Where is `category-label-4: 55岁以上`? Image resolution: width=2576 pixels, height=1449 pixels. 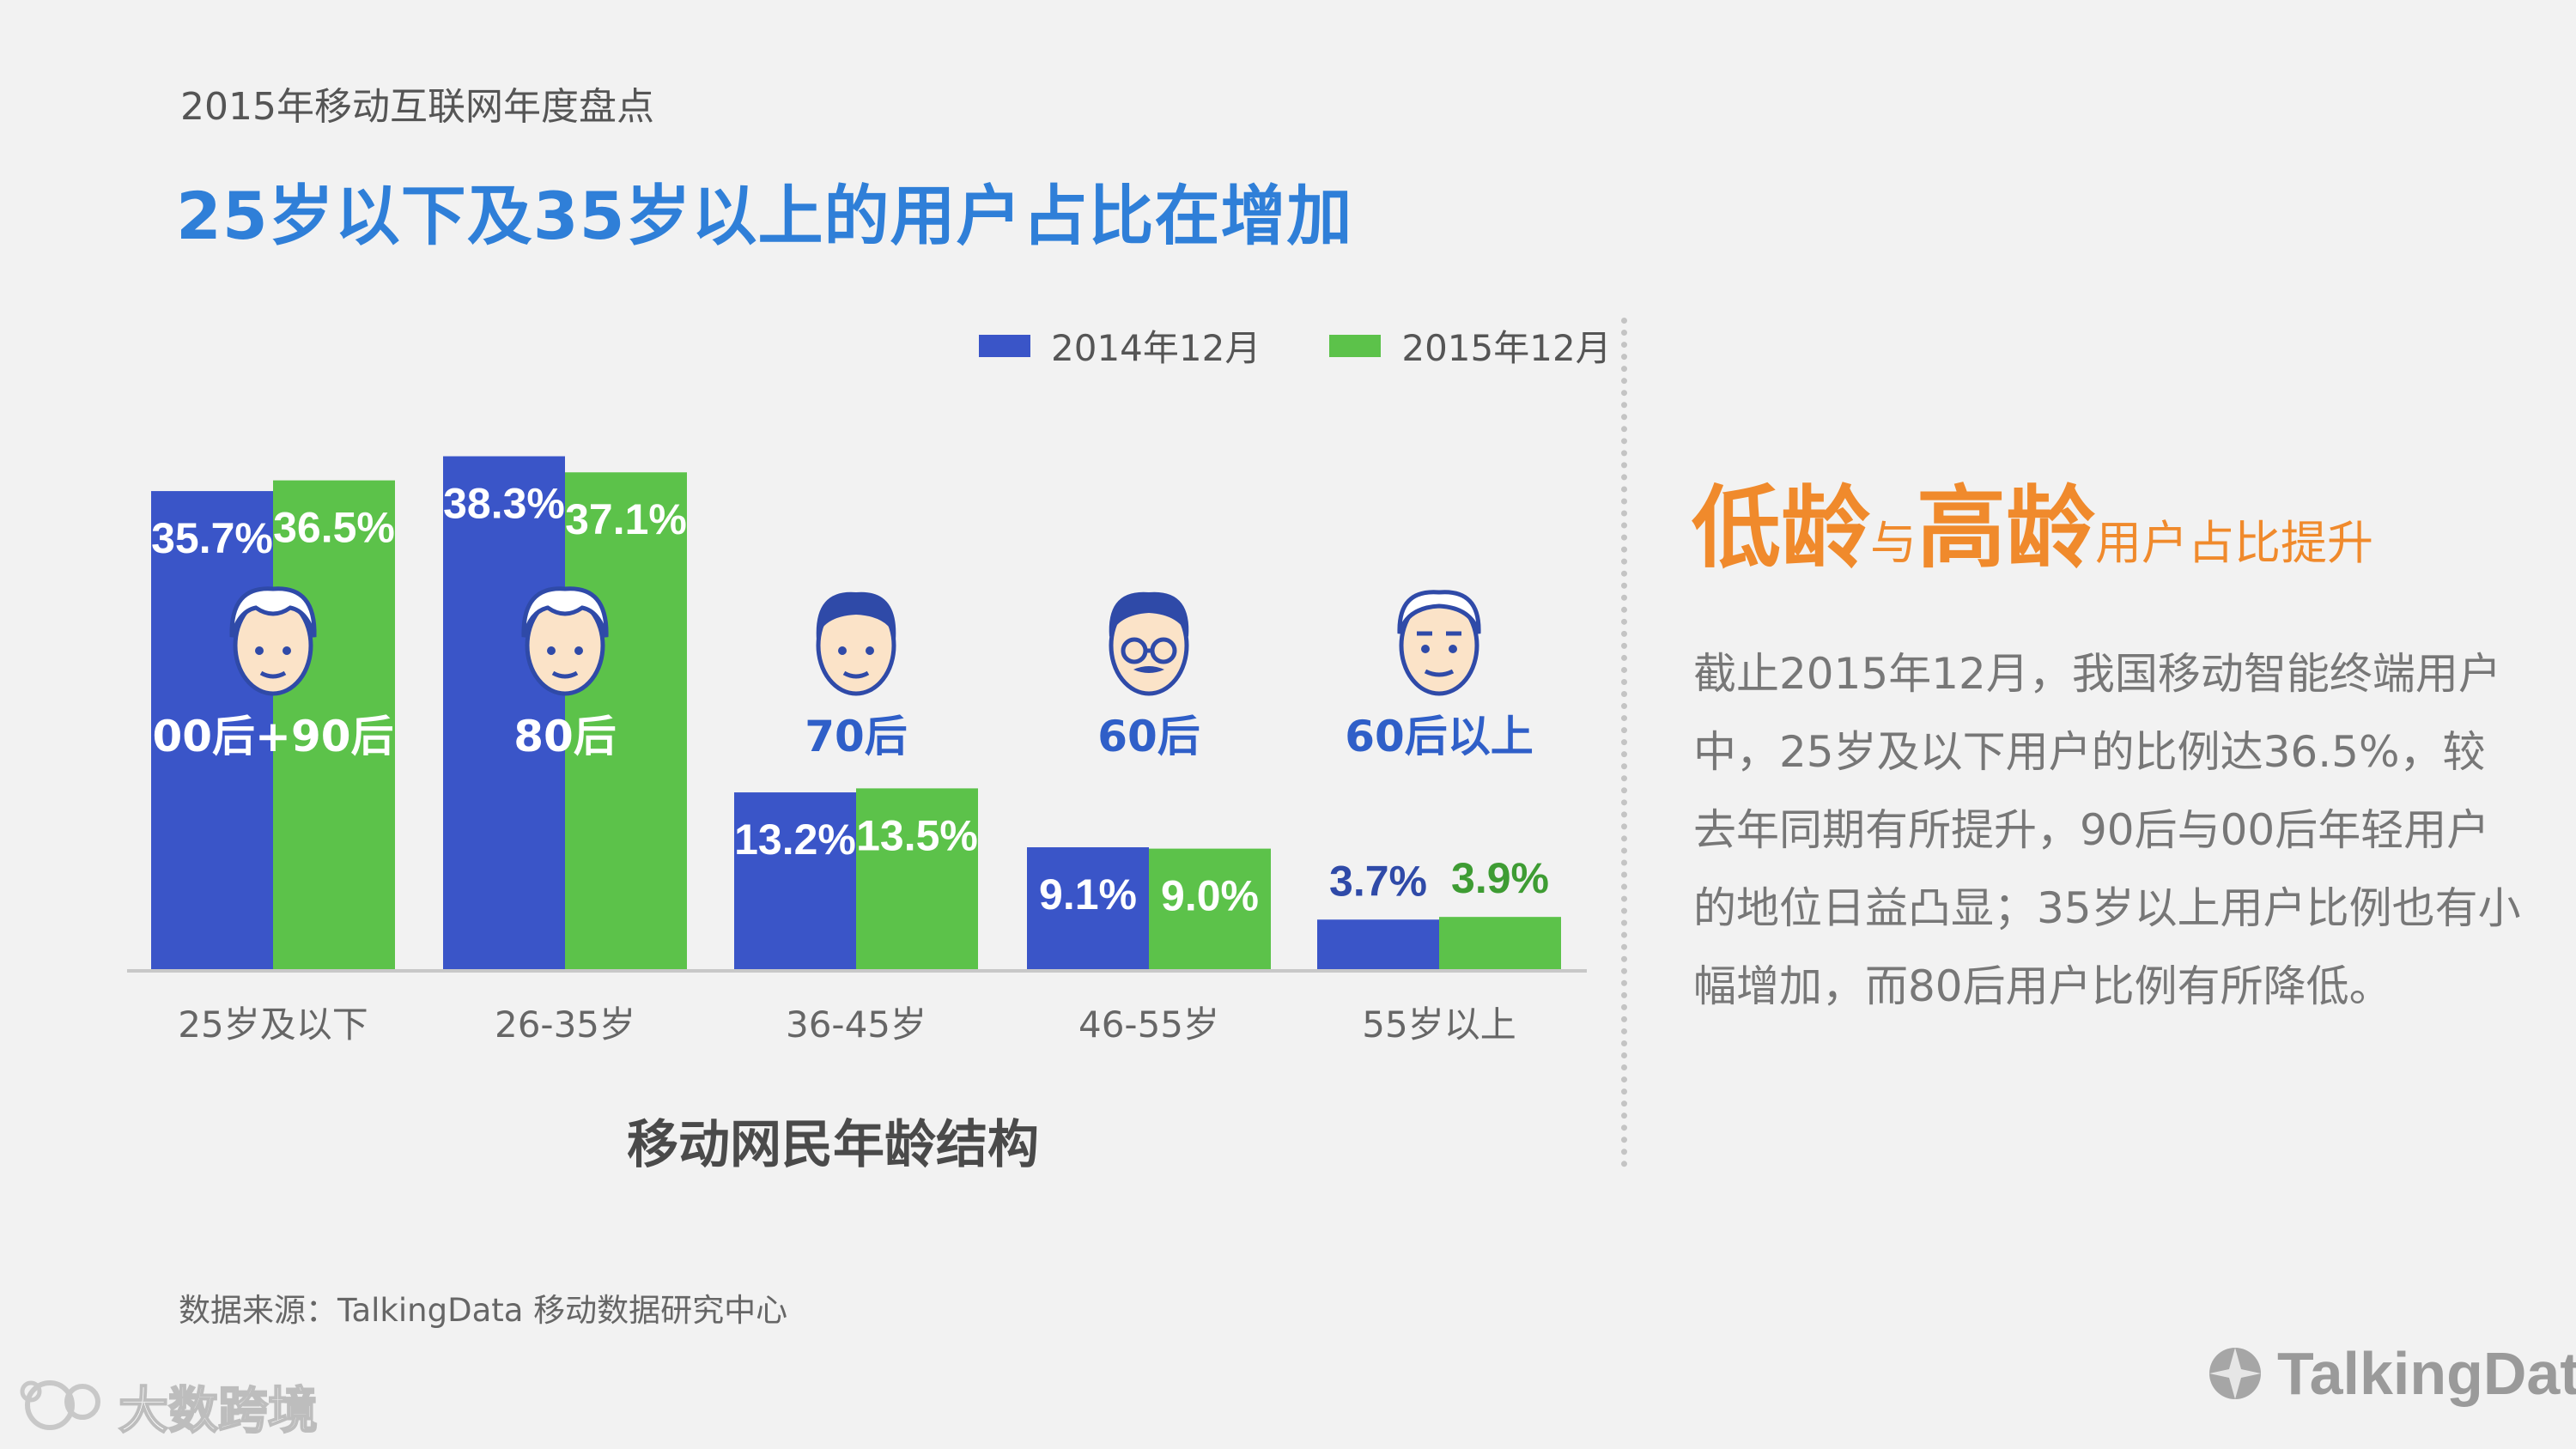
category-label-4: 55岁以上 is located at coordinates (1439, 1024).